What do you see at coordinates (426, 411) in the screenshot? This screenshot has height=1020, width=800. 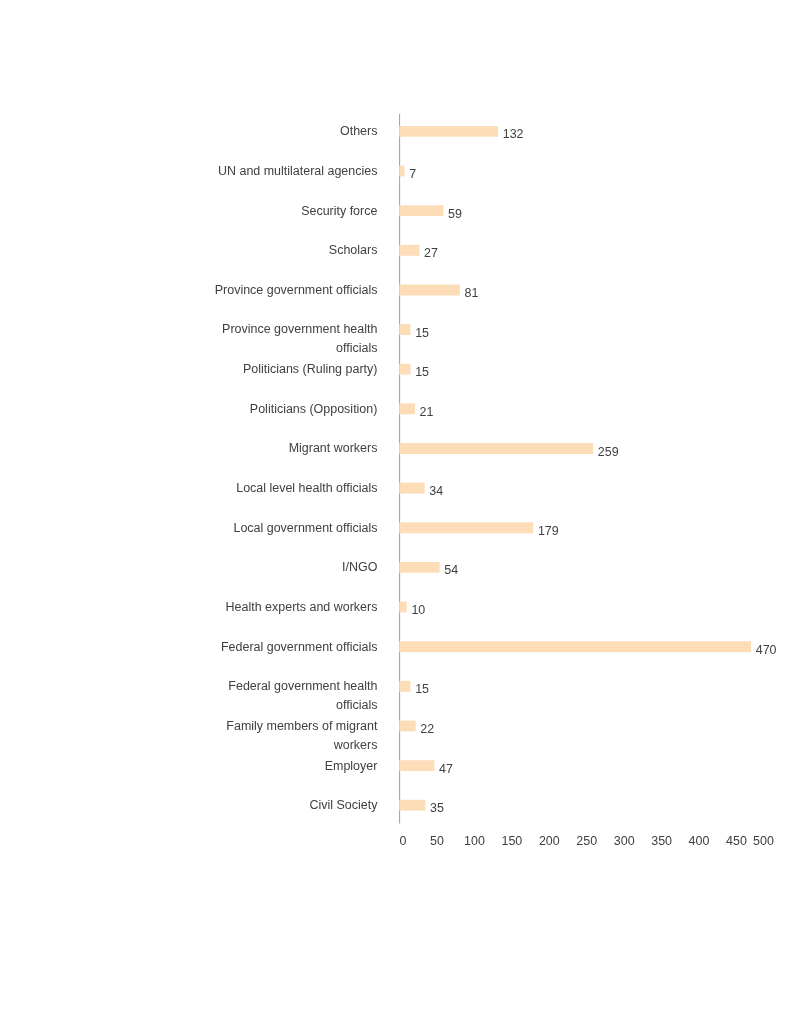 I see `data-label: 21` at bounding box center [426, 411].